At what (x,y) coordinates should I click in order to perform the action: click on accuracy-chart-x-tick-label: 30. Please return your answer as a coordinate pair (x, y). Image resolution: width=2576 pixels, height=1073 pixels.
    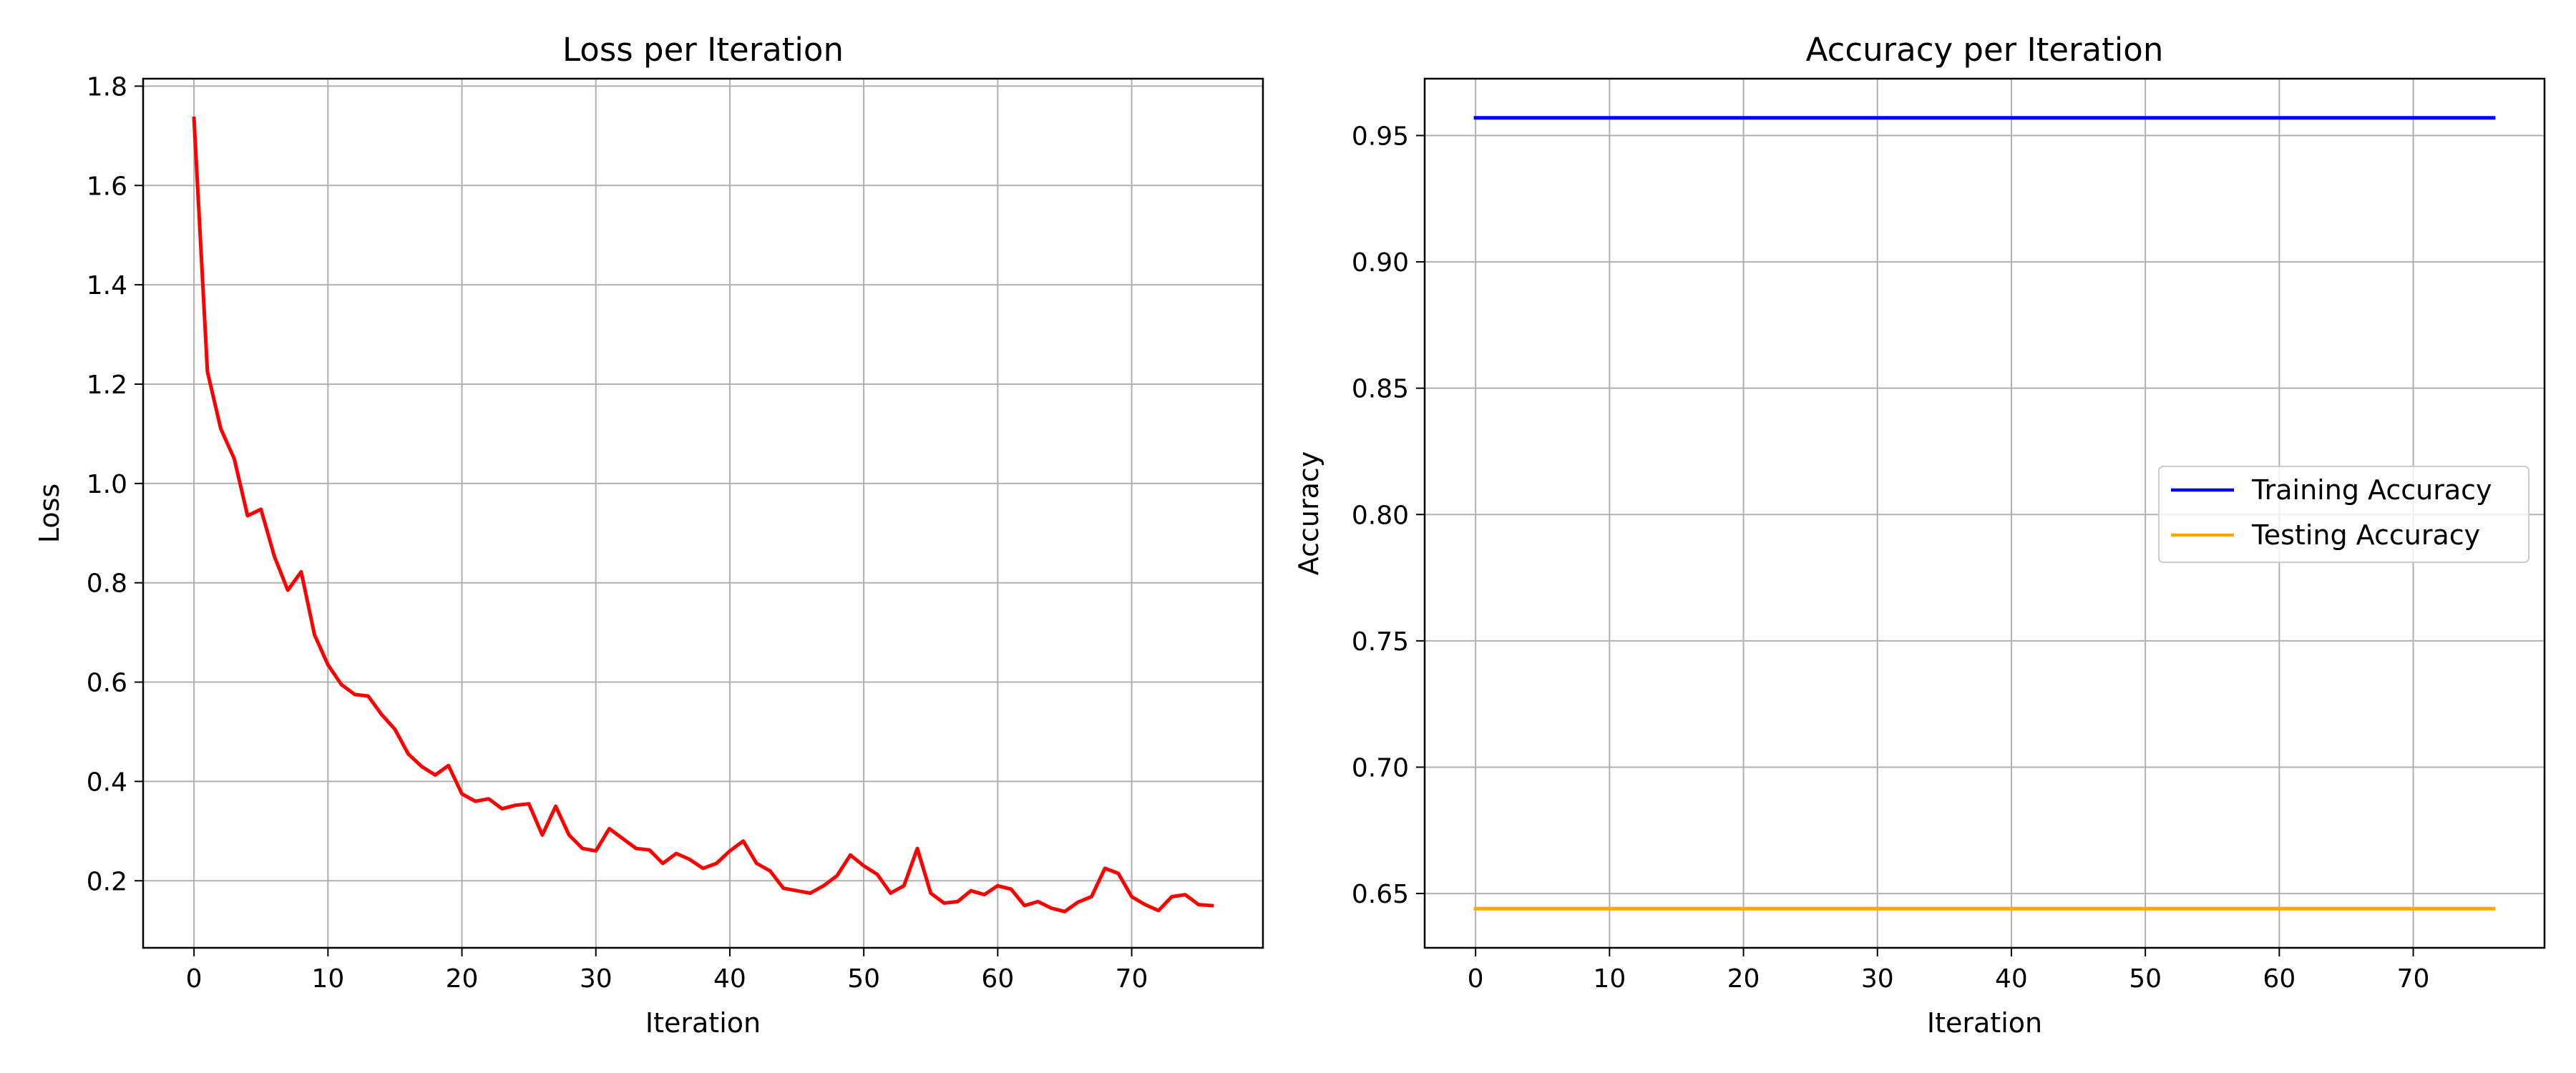
    Looking at the image, I should click on (1877, 979).